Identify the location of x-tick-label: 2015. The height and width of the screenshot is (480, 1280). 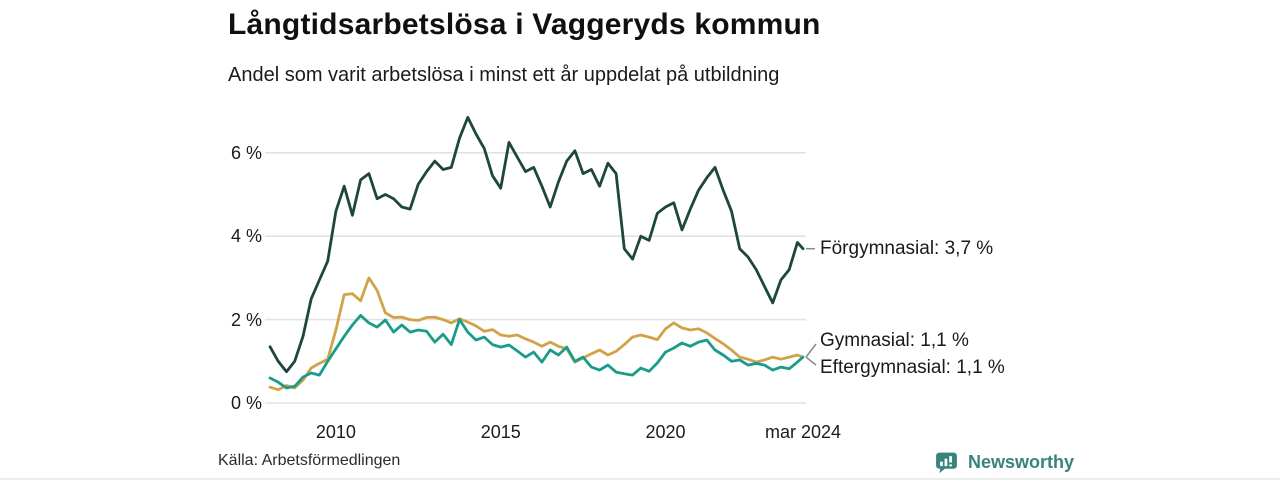
(500, 432).